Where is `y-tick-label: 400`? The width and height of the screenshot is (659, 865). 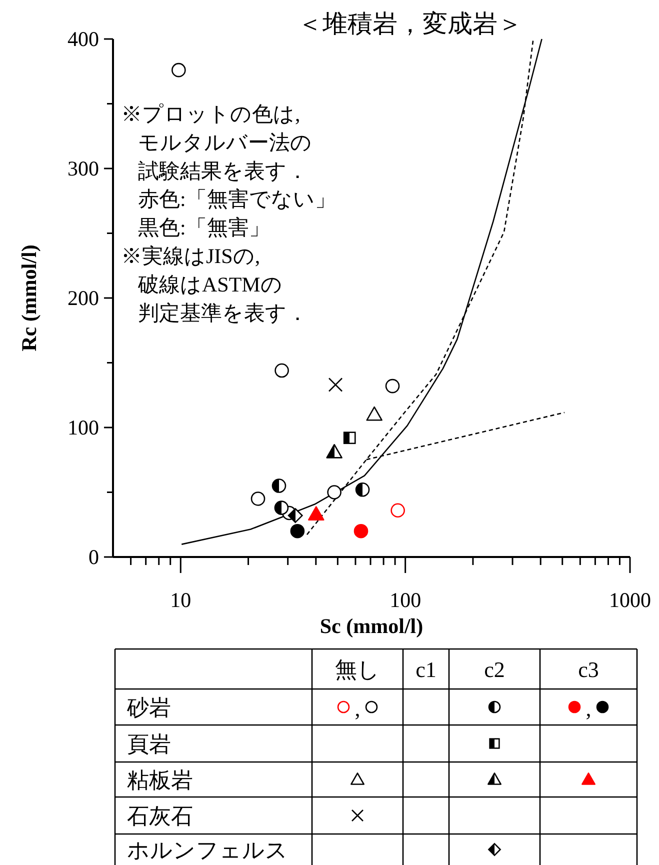 y-tick-label: 400 is located at coordinates (83, 39).